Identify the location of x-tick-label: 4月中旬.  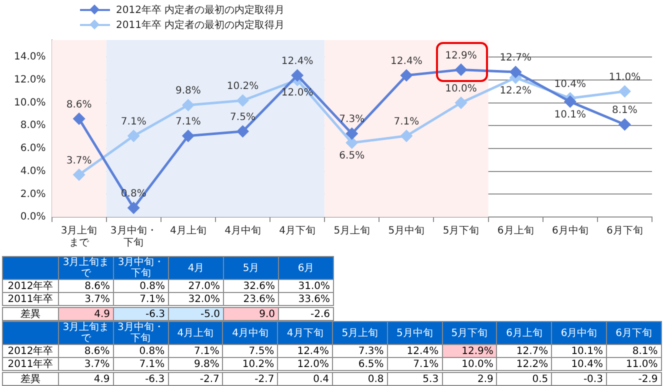
(242, 230).